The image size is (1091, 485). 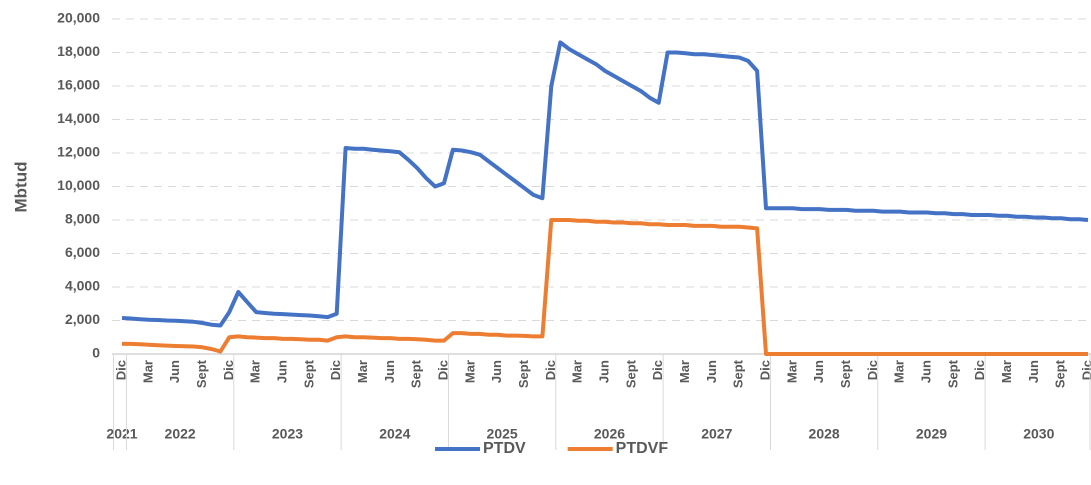 I want to click on y-tick-label: 6,000, so click(x=82, y=252).